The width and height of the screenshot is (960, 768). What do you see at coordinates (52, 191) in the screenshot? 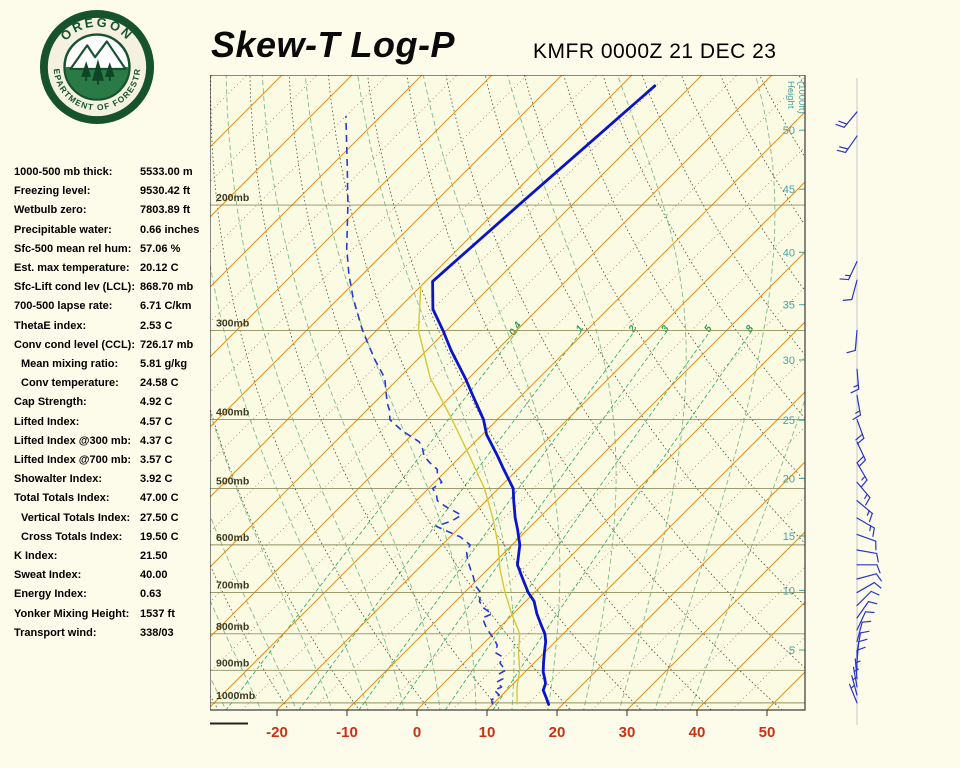
I see `stat-label: Freezing level:` at bounding box center [52, 191].